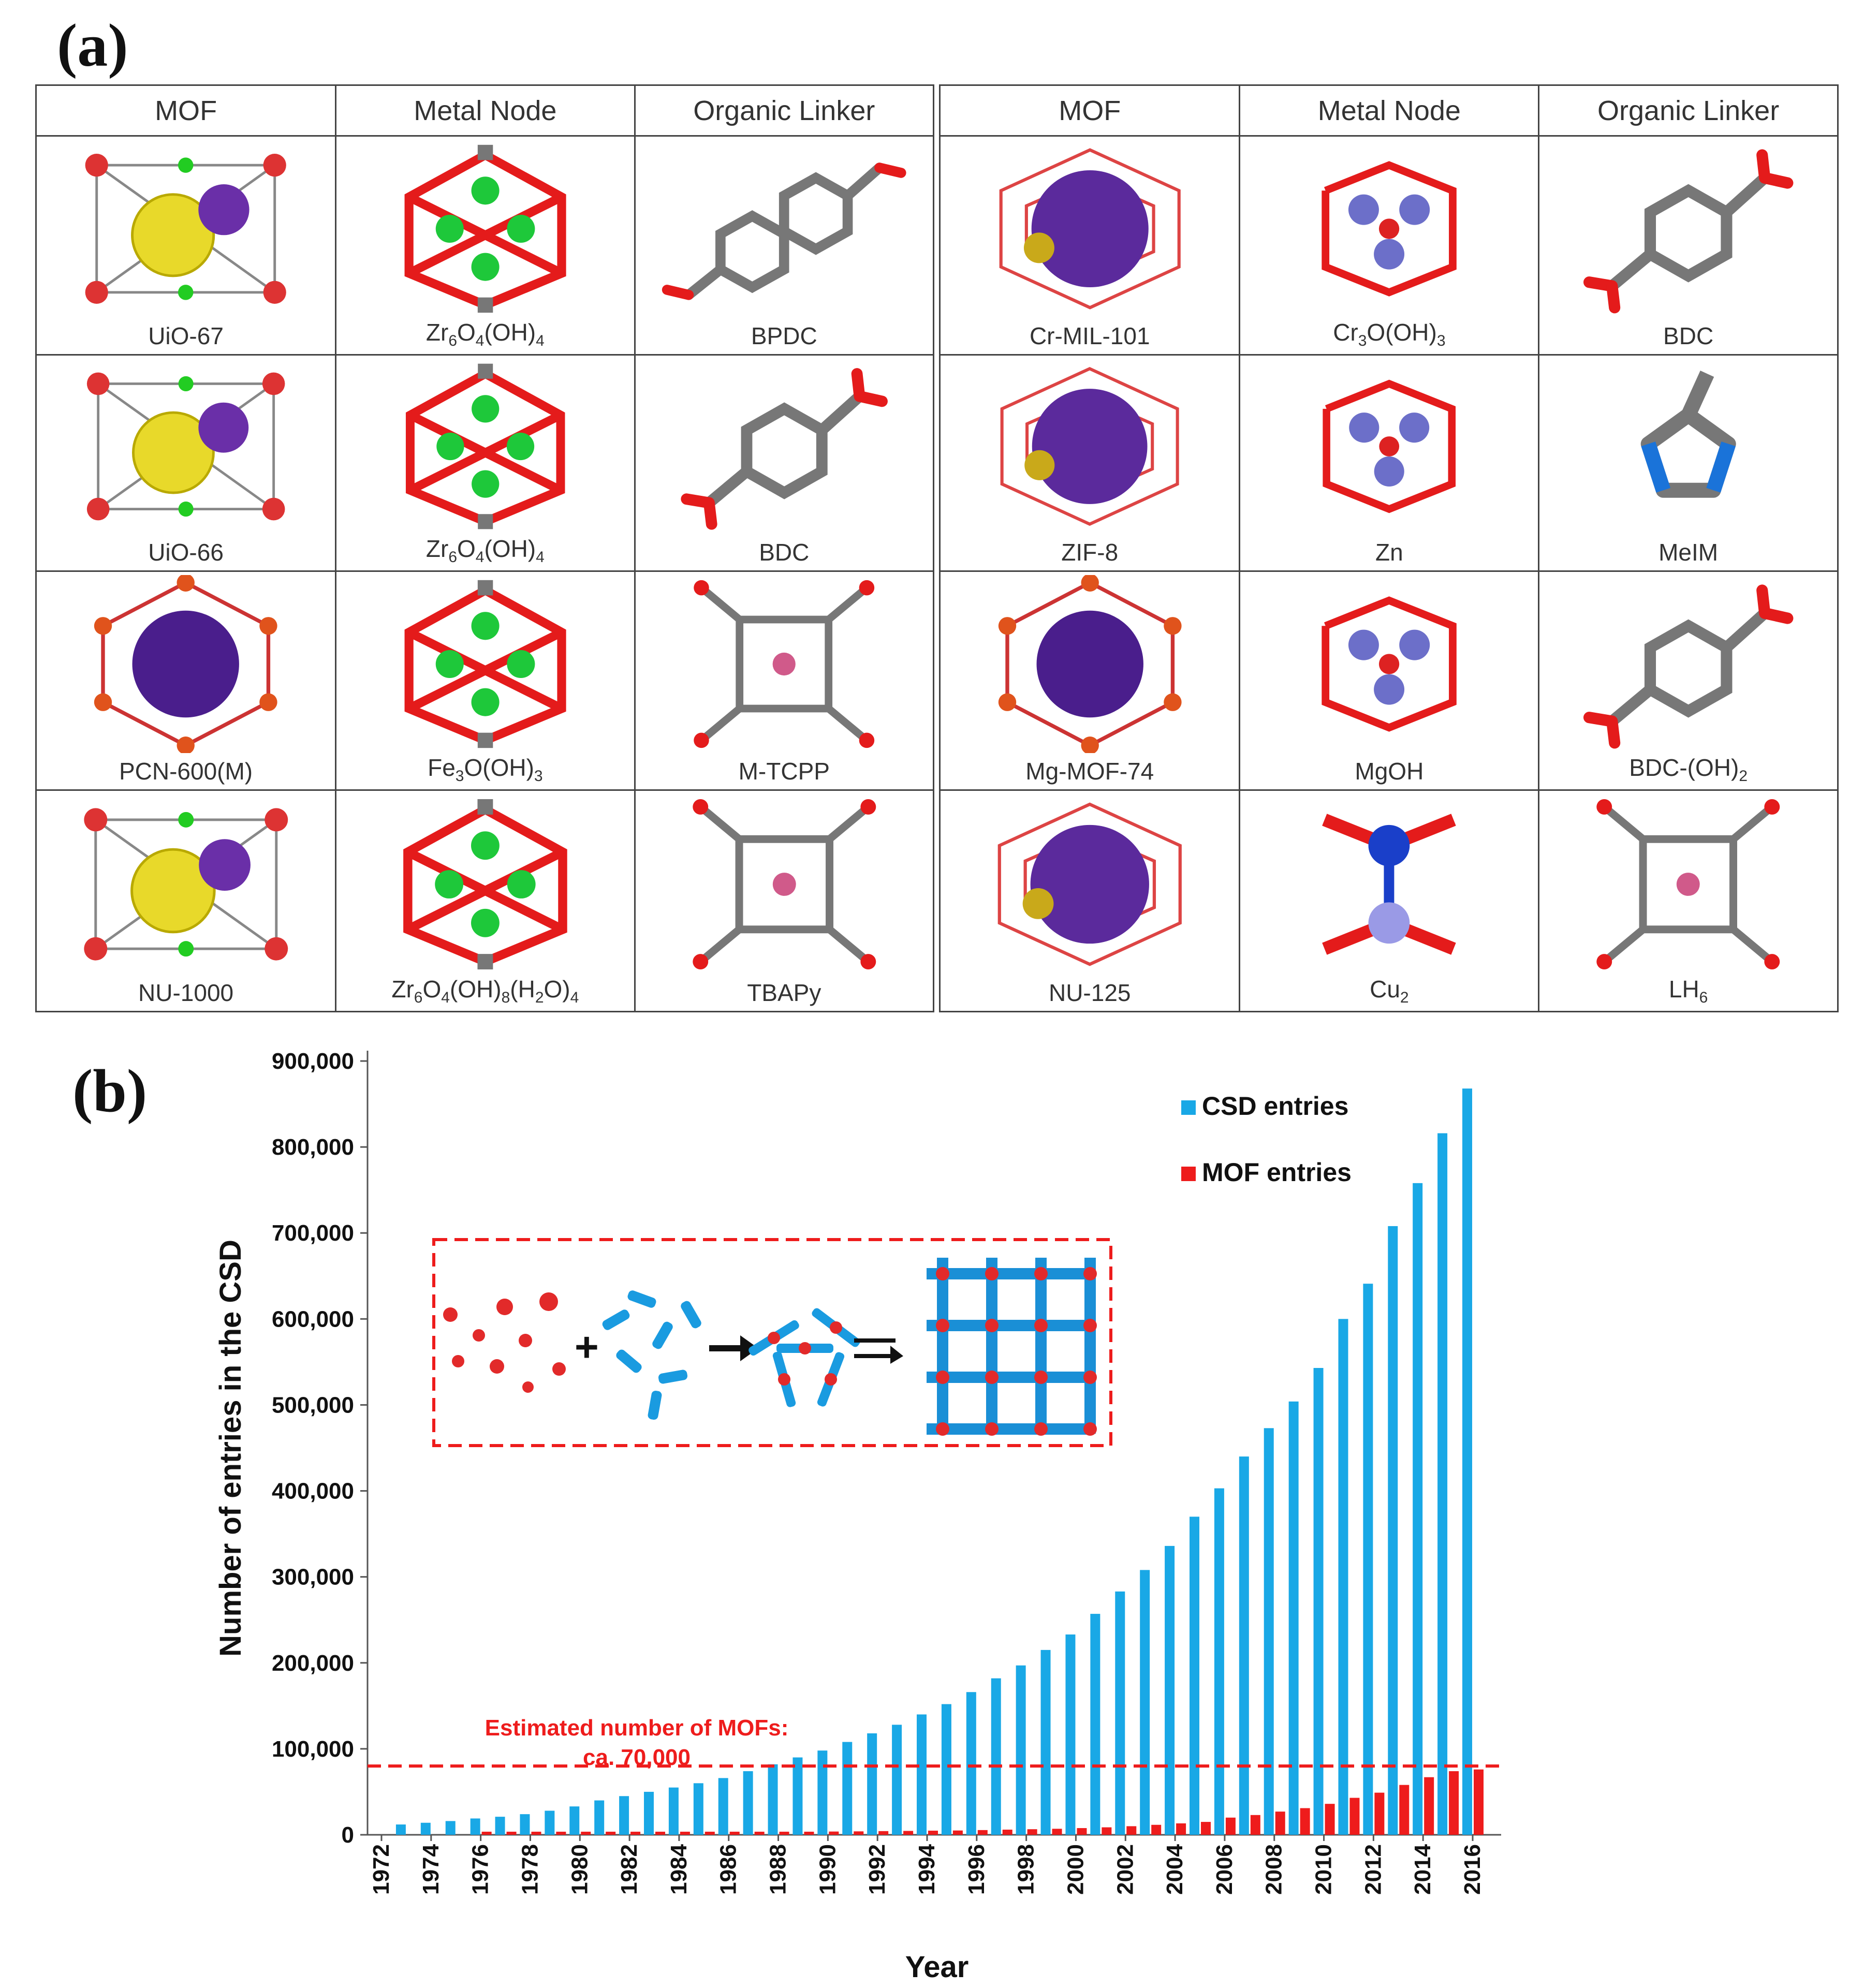 This screenshot has height=1988, width=1864. I want to click on pcn-600-framework-icon, so click(186, 664).